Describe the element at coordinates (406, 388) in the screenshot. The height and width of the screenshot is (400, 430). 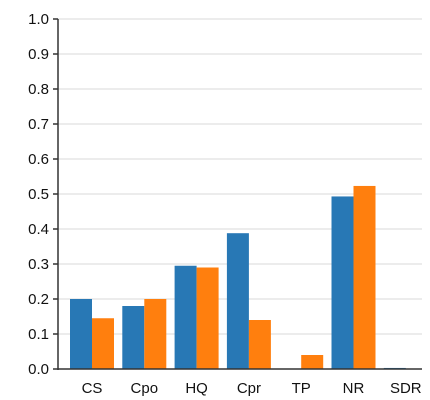
I see `x-tick-label: SDR` at that location.